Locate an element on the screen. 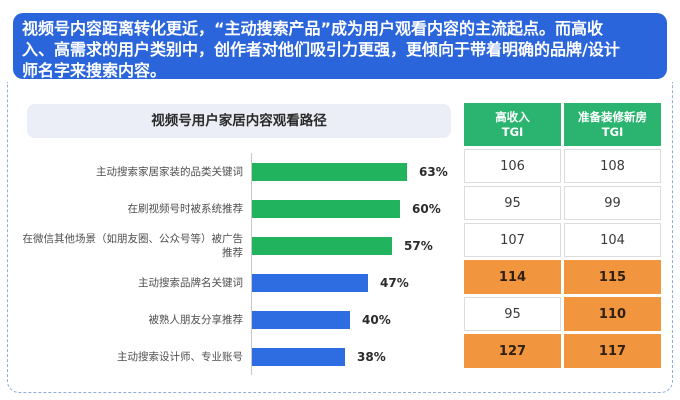 This screenshot has height=400, width=680. tgi-cell: 110 is located at coordinates (612, 314).